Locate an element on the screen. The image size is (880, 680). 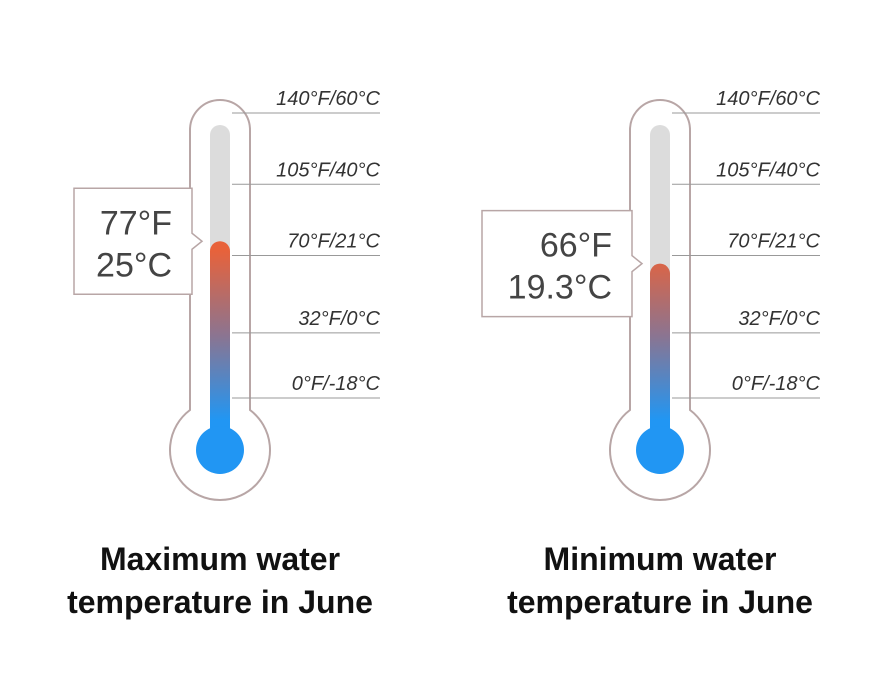
chart-title: Maximum water temperature in June is located at coordinates (220, 580).